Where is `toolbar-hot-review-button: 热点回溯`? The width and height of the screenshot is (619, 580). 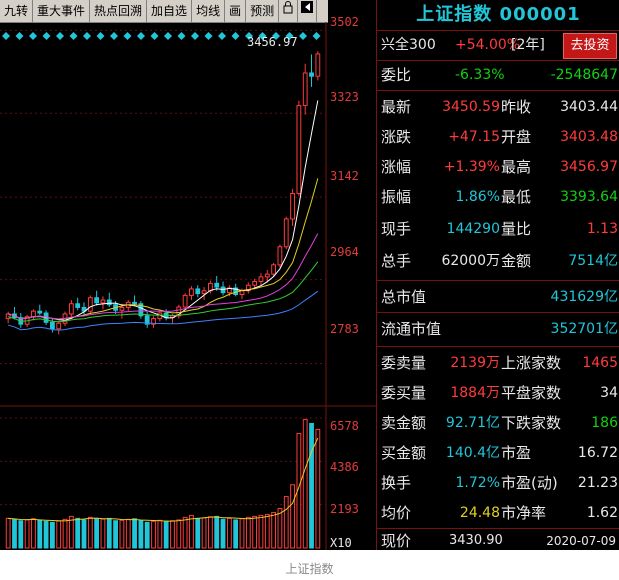 toolbar-hot-review-button: 热点回溯 is located at coordinates (119, 11).